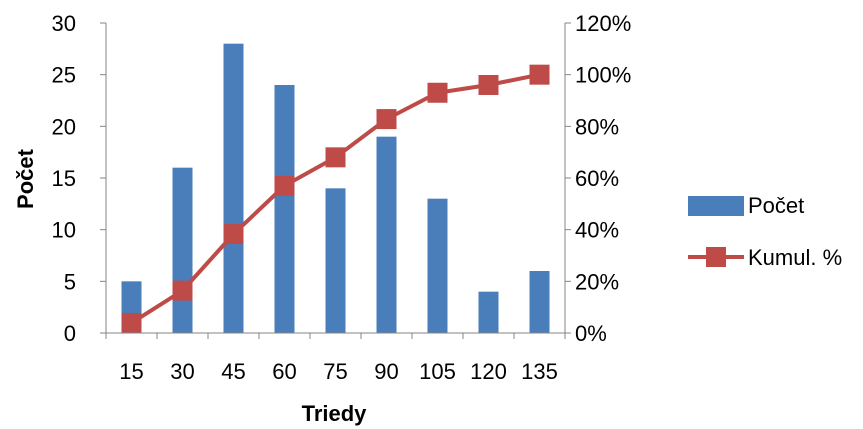 This screenshot has width=863, height=429. I want to click on y2-tick-label: 20%, so click(597, 281).